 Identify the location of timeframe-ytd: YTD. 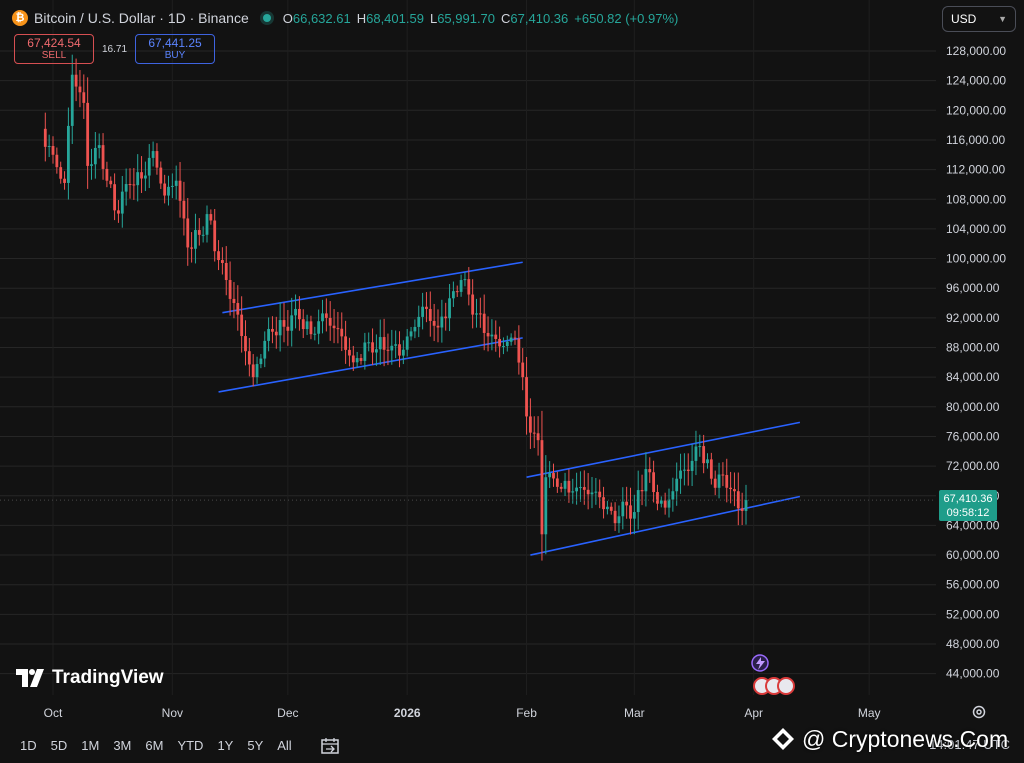
(190, 745).